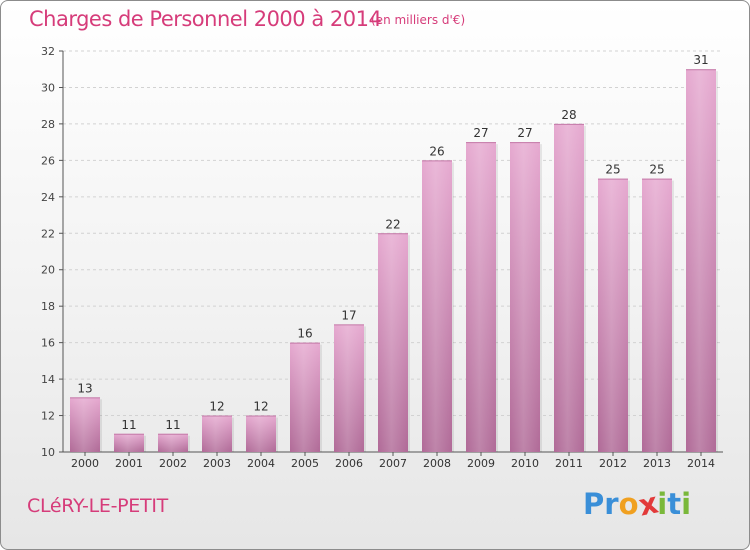 This screenshot has width=750, height=550. I want to click on x-tick-label: 2007, so click(393, 463).